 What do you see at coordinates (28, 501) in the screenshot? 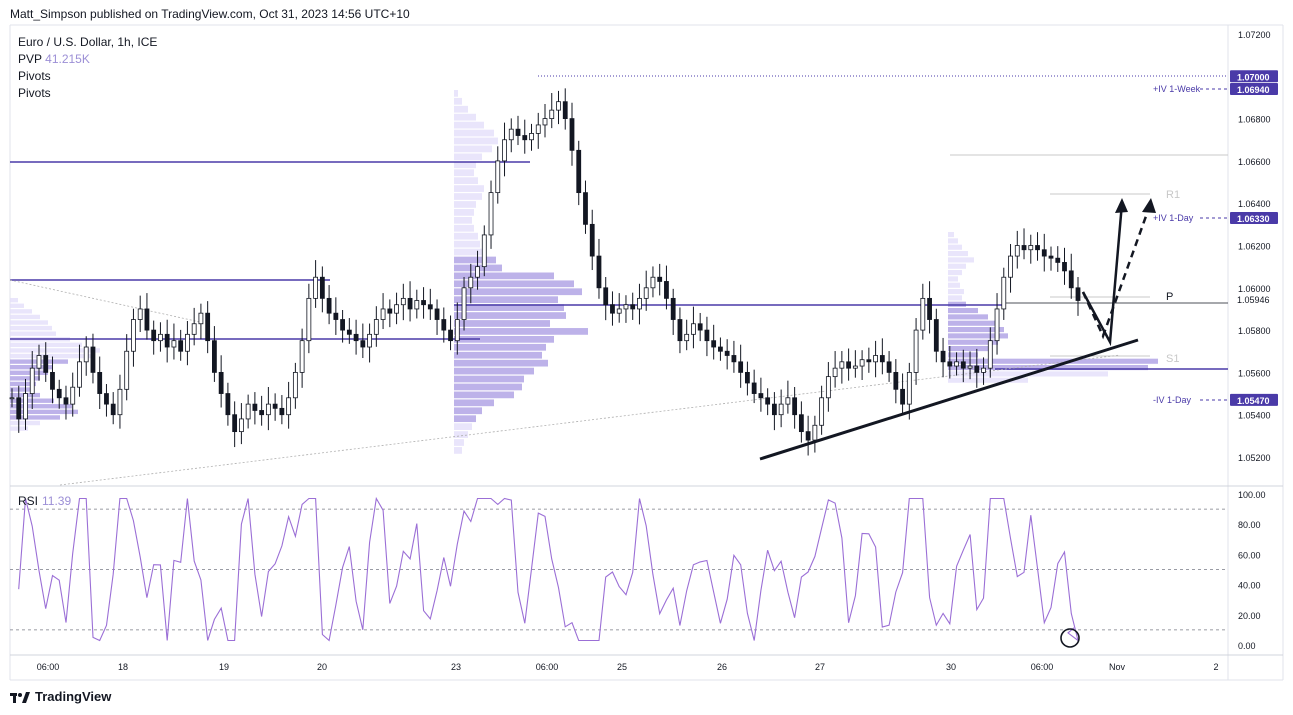
I see `rsi-label: RSI` at bounding box center [28, 501].